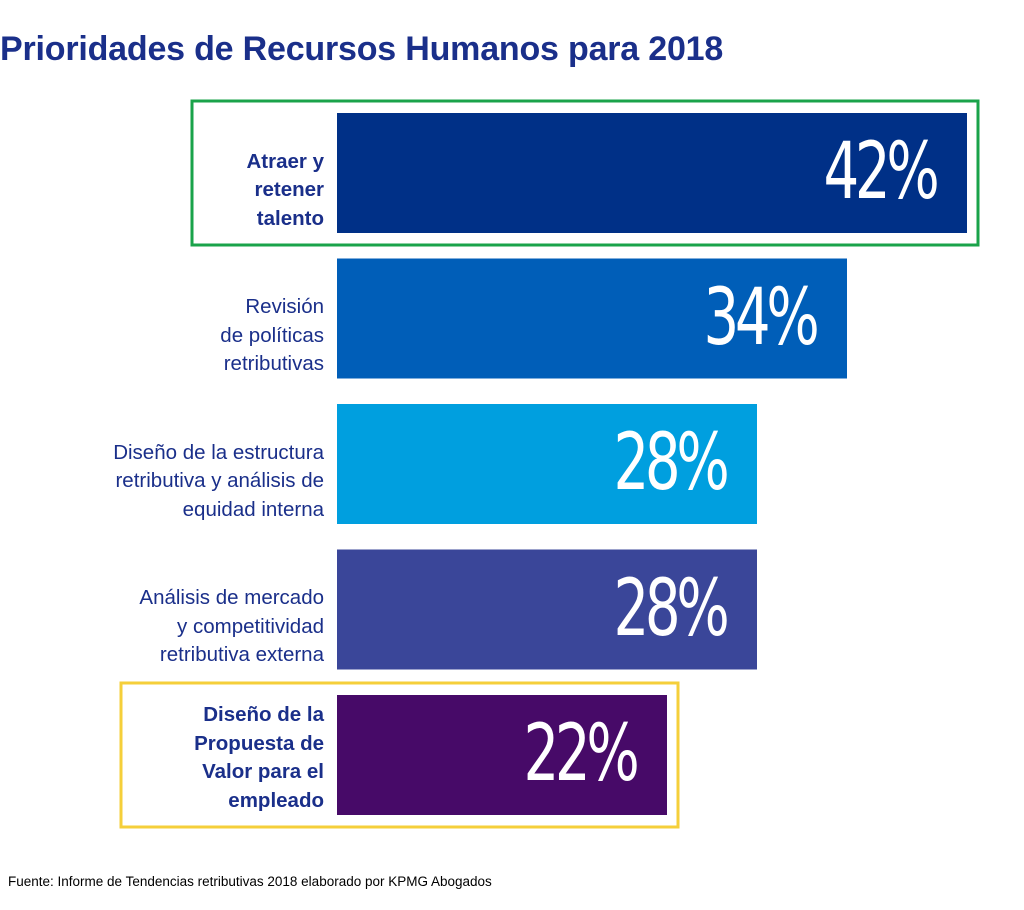  Describe the element at coordinates (253, 509) in the screenshot. I see `category-label-line: equidad interna` at that location.